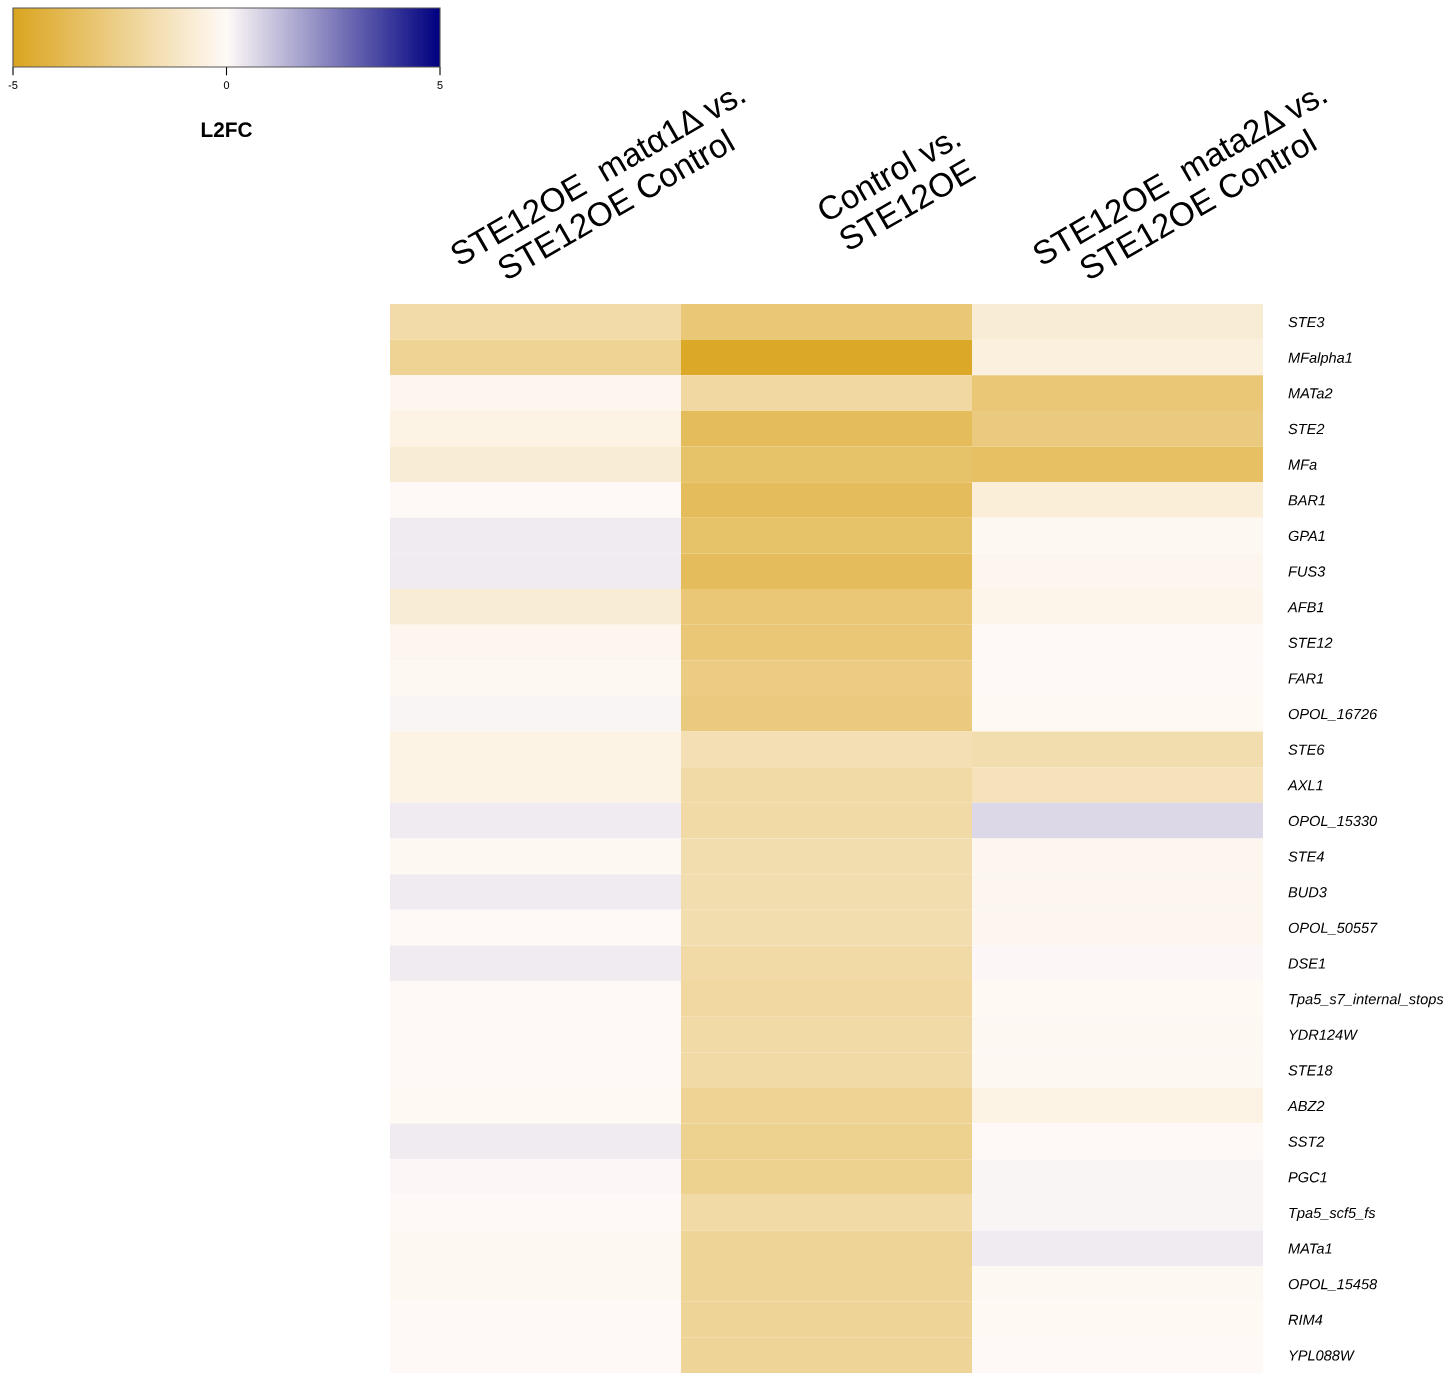 Image resolution: width=1450 pixels, height=1373 pixels. I want to click on y-tick-label: YDR124W, so click(1324, 1034).